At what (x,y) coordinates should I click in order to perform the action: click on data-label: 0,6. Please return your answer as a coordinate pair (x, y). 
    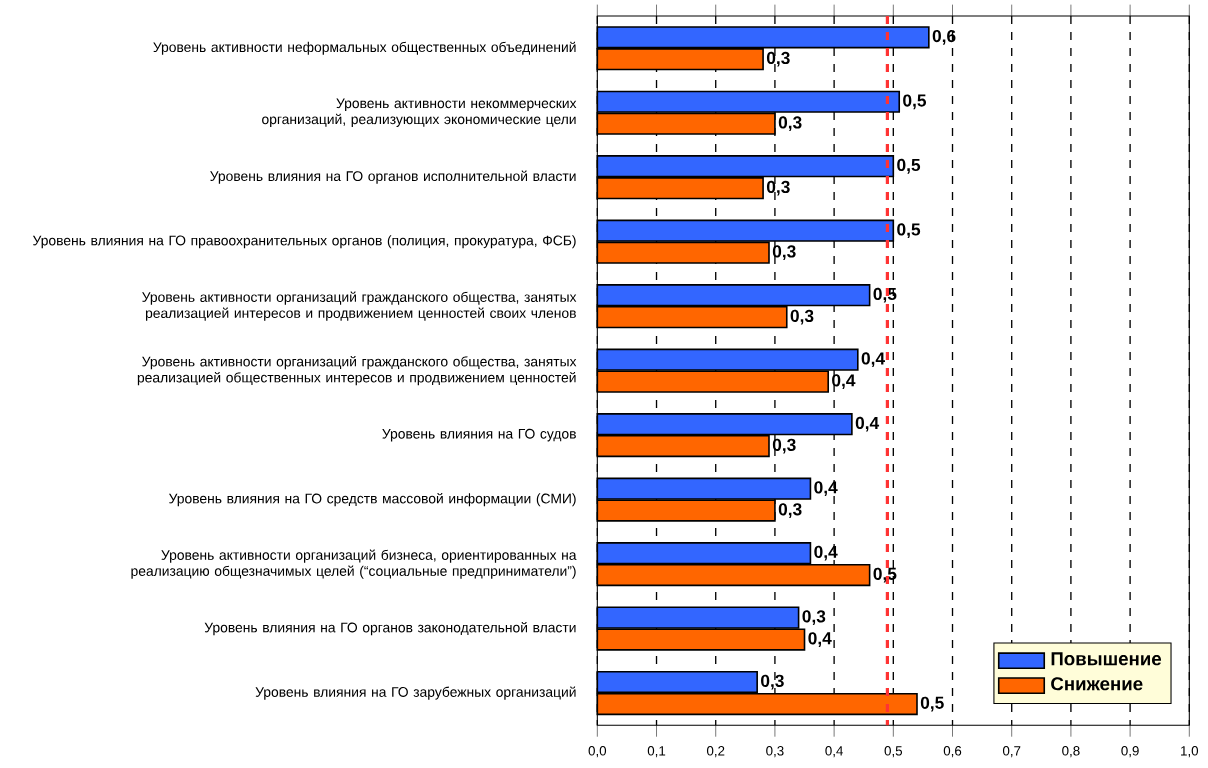
    Looking at the image, I should click on (944, 37).